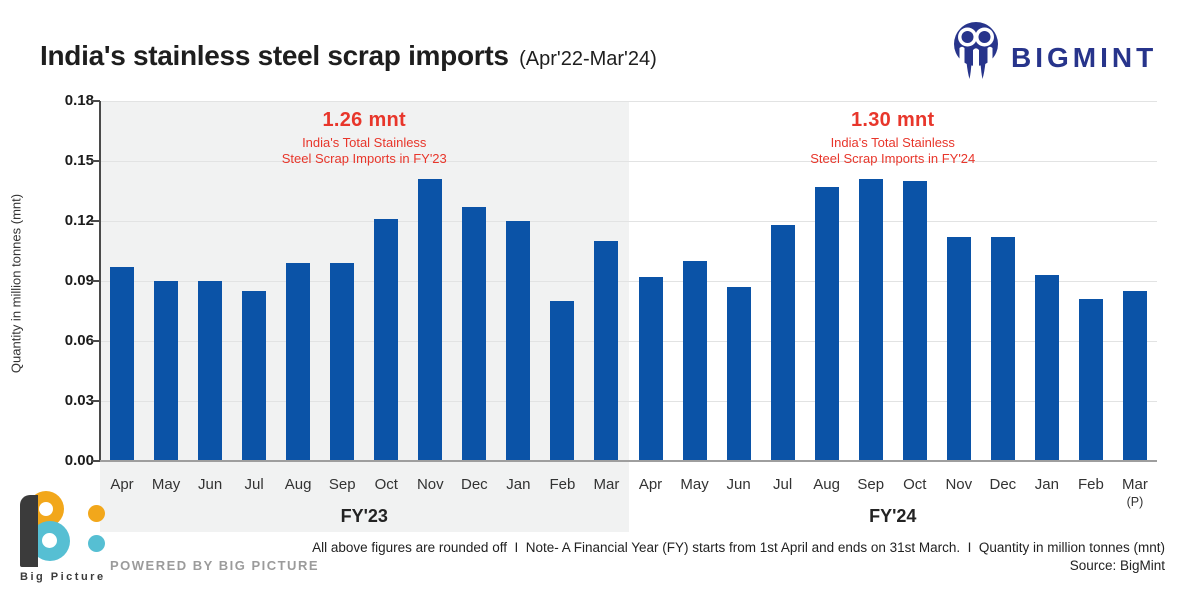  What do you see at coordinates (1135, 502) in the screenshot?
I see `provisional-note: (P)` at bounding box center [1135, 502].